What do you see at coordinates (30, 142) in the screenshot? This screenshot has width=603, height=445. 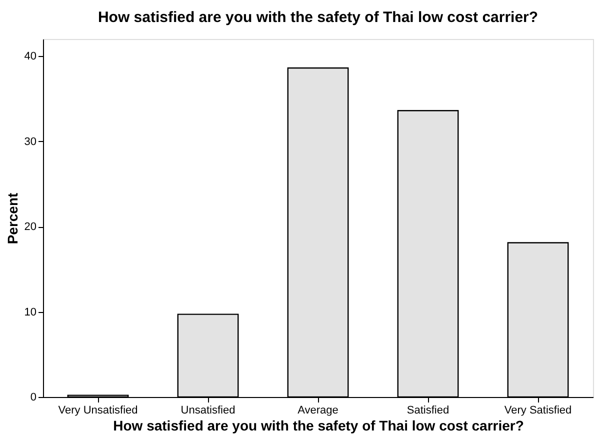 I see `y-tick-label: 30` at bounding box center [30, 142].